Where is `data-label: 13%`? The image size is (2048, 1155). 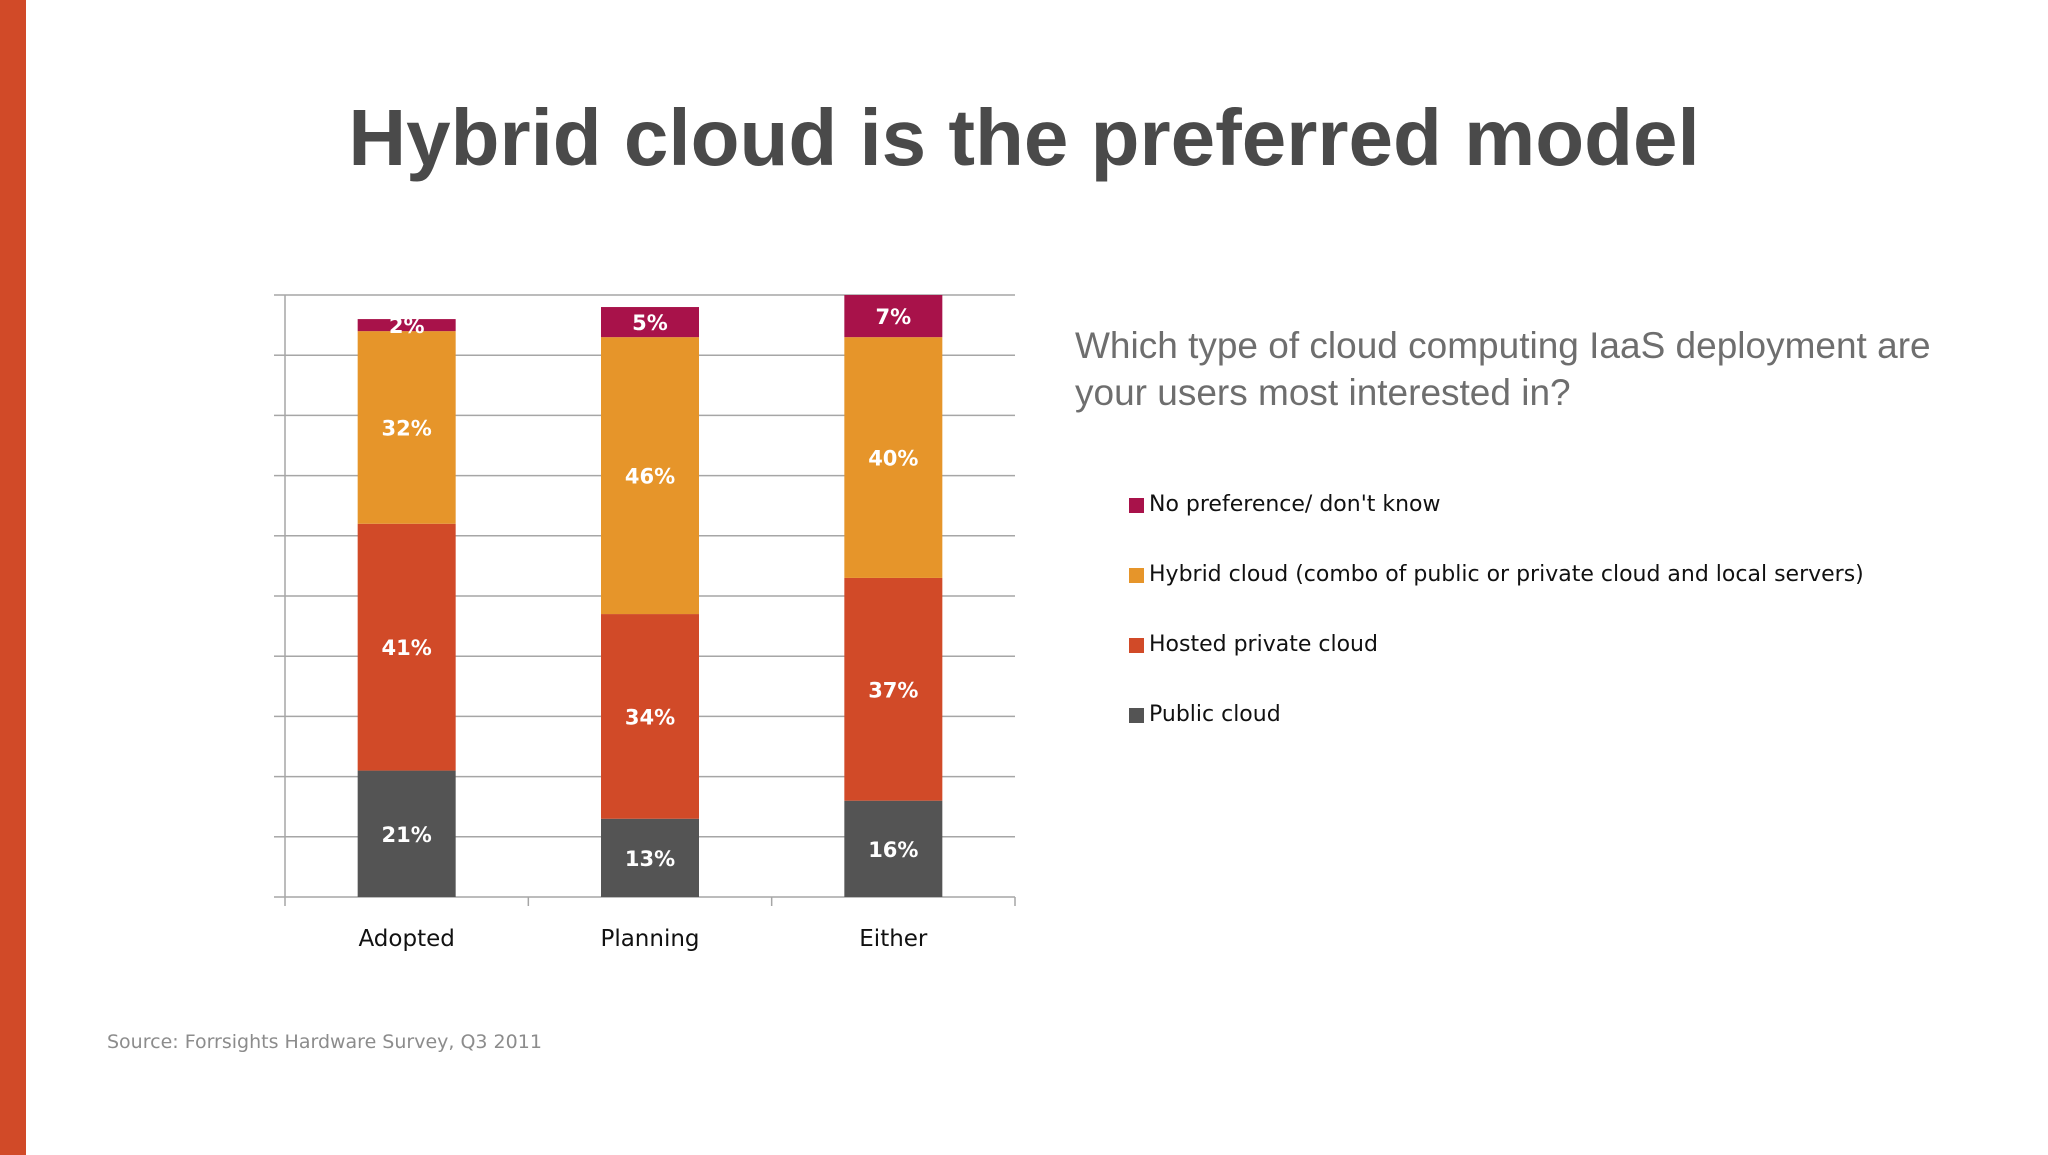 data-label: 13% is located at coordinates (650, 859).